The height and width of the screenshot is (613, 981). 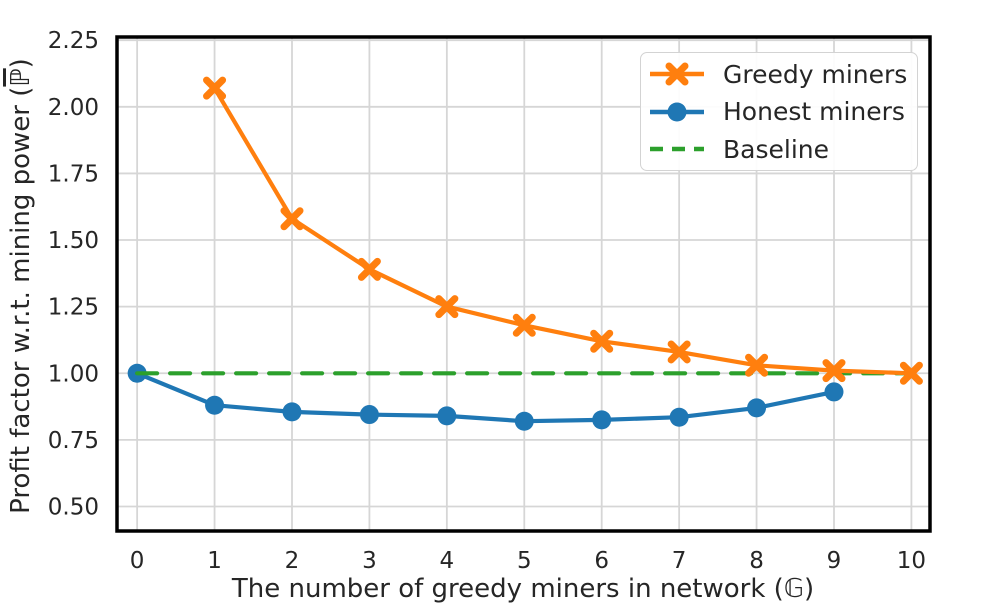 I want to click on honest-miners-line, so click(x=486, y=397).